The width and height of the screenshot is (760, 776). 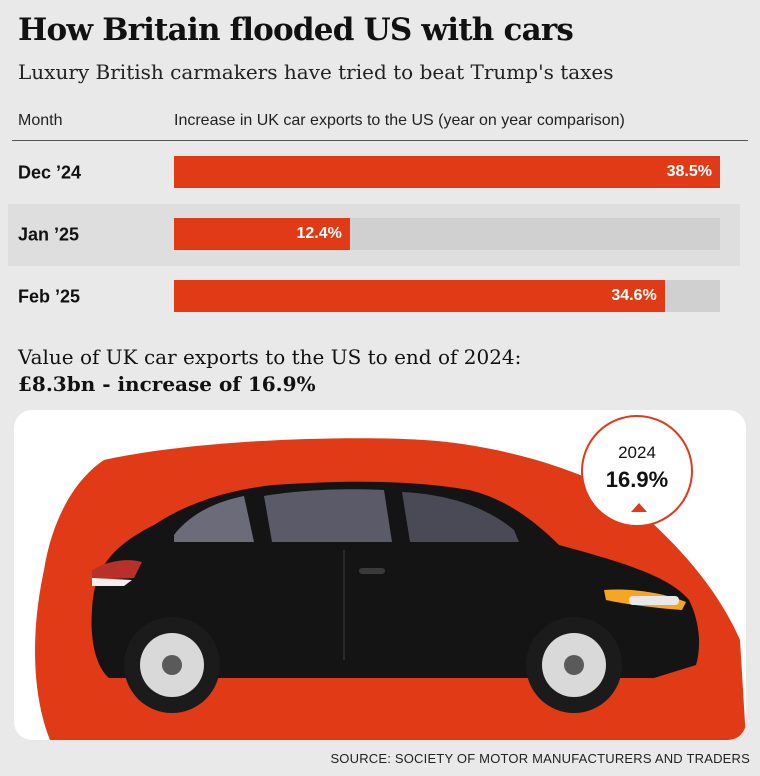 What do you see at coordinates (296, 30) in the screenshot?
I see `page-title: How Britain flooded US with cars` at bounding box center [296, 30].